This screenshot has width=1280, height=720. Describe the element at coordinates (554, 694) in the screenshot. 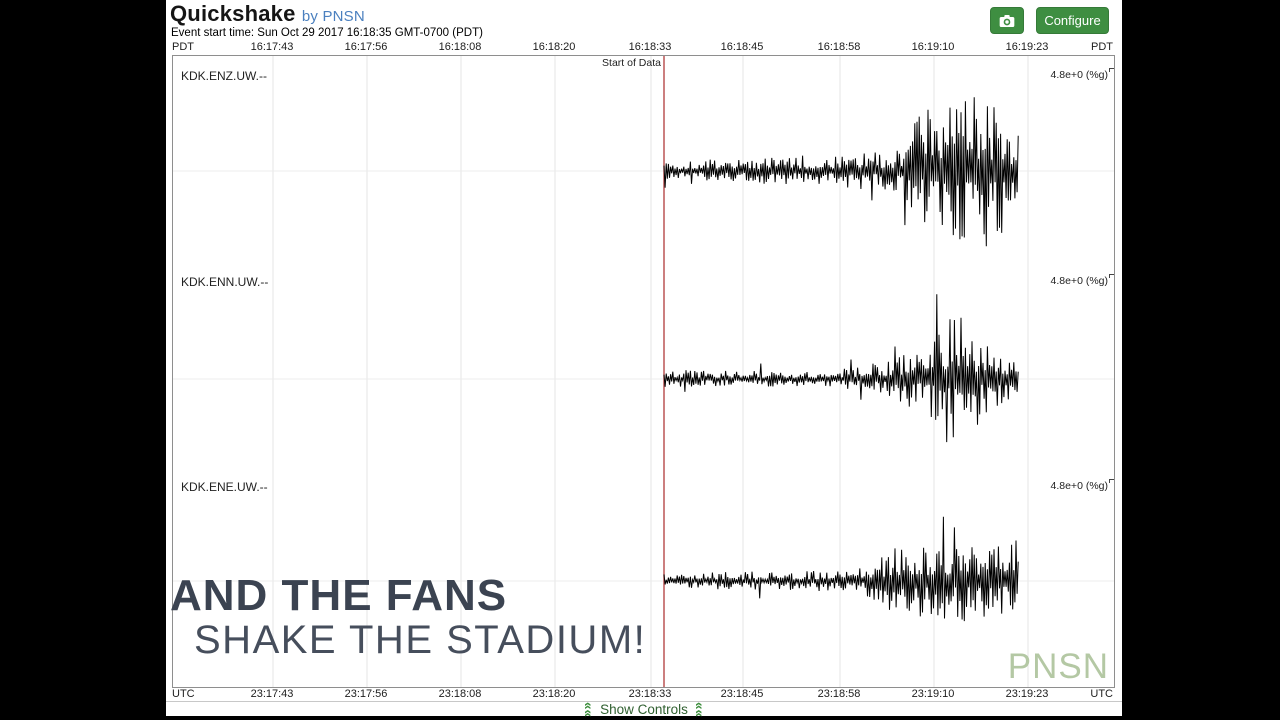

I see `axis-tick-label: 23:18:20` at that location.